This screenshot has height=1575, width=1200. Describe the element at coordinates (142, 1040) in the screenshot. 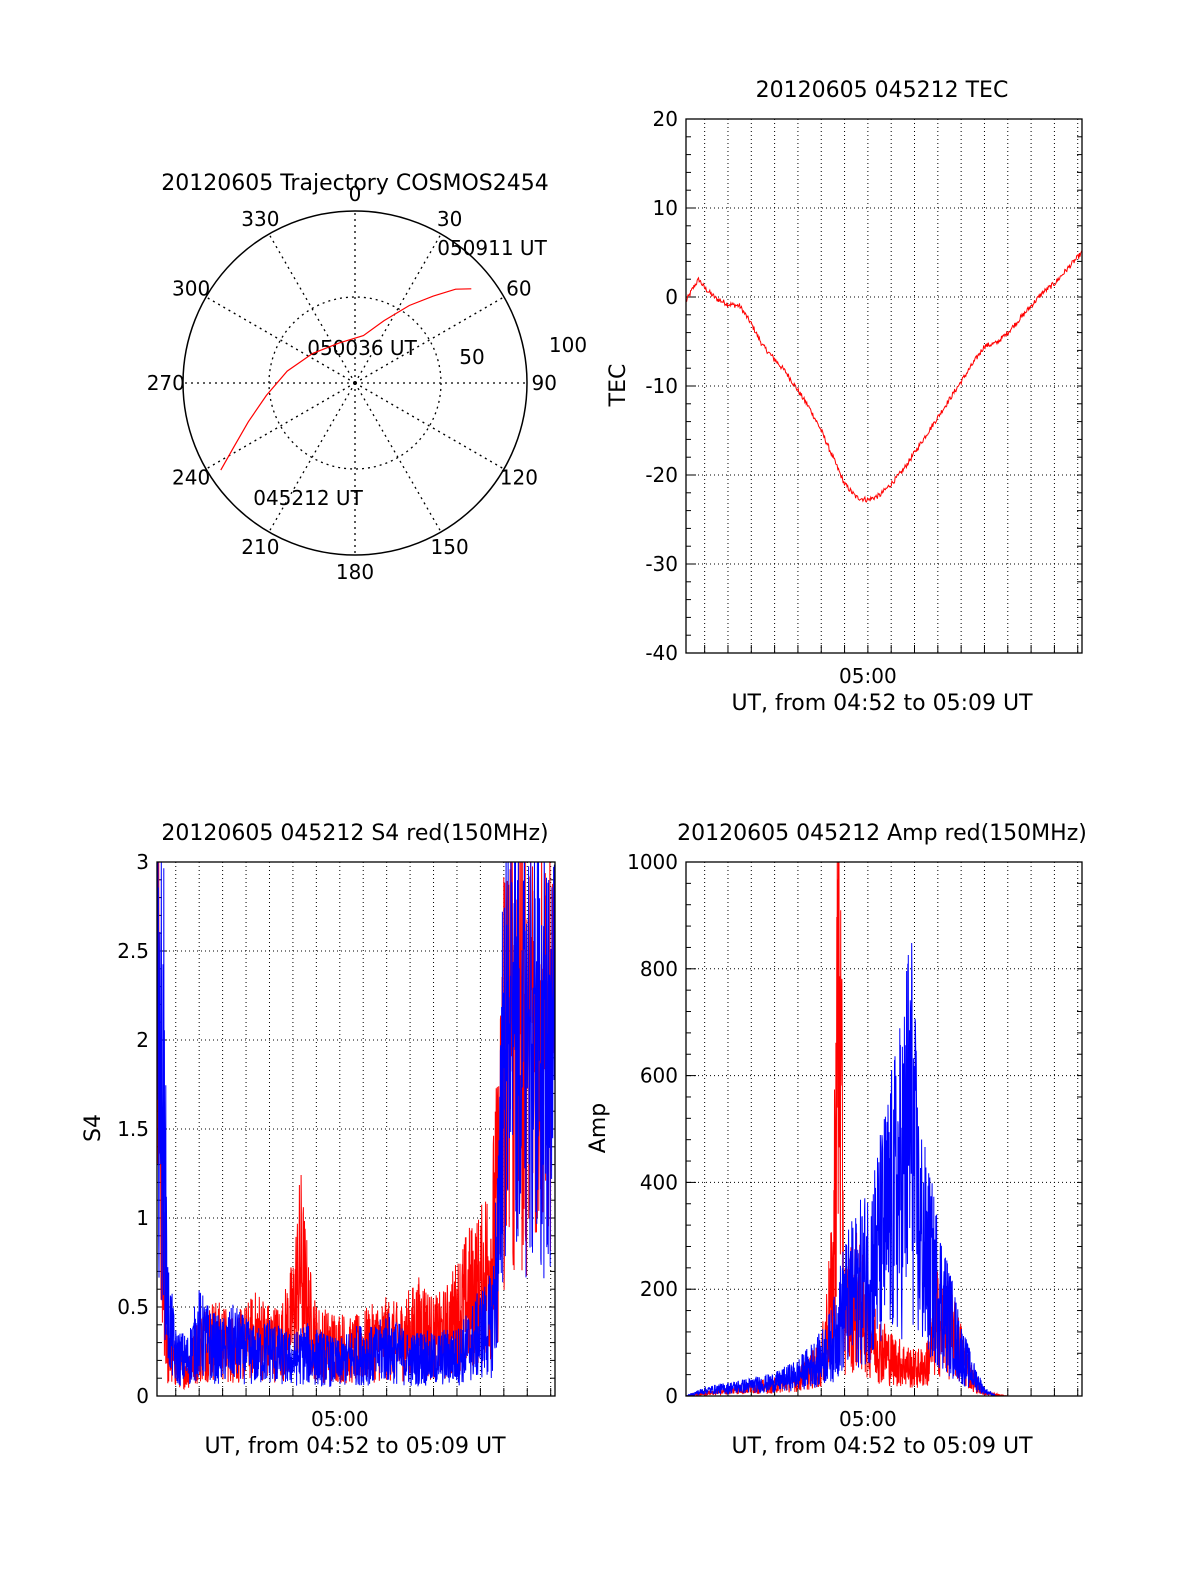

I see `y-tick-label: 2` at that location.